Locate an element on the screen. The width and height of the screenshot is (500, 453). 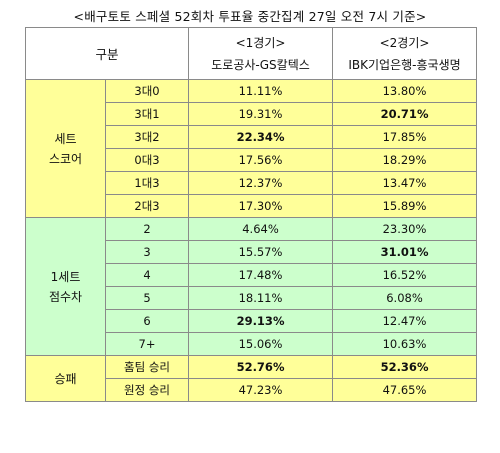
game2-value: 18.29% is located at coordinates (405, 160).